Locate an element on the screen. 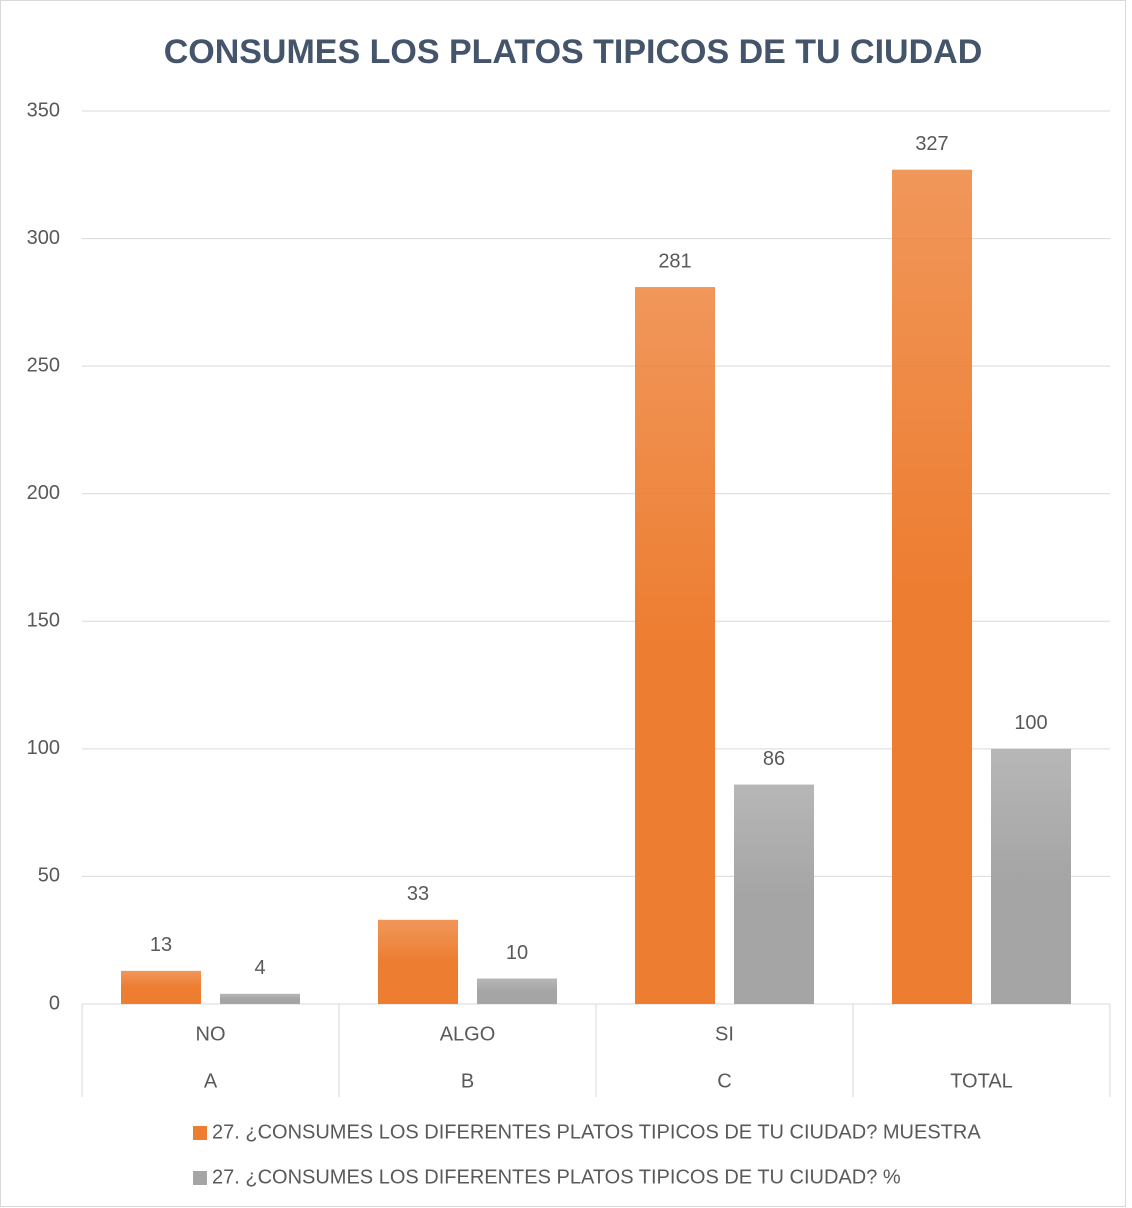 The image size is (1132, 1208). data-label: 33 is located at coordinates (418, 894).